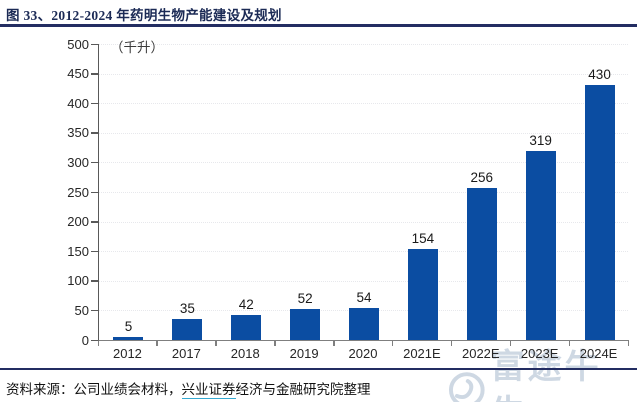  Describe the element at coordinates (466, 387) in the screenshot. I see `futu-bull-logo-icon` at that location.